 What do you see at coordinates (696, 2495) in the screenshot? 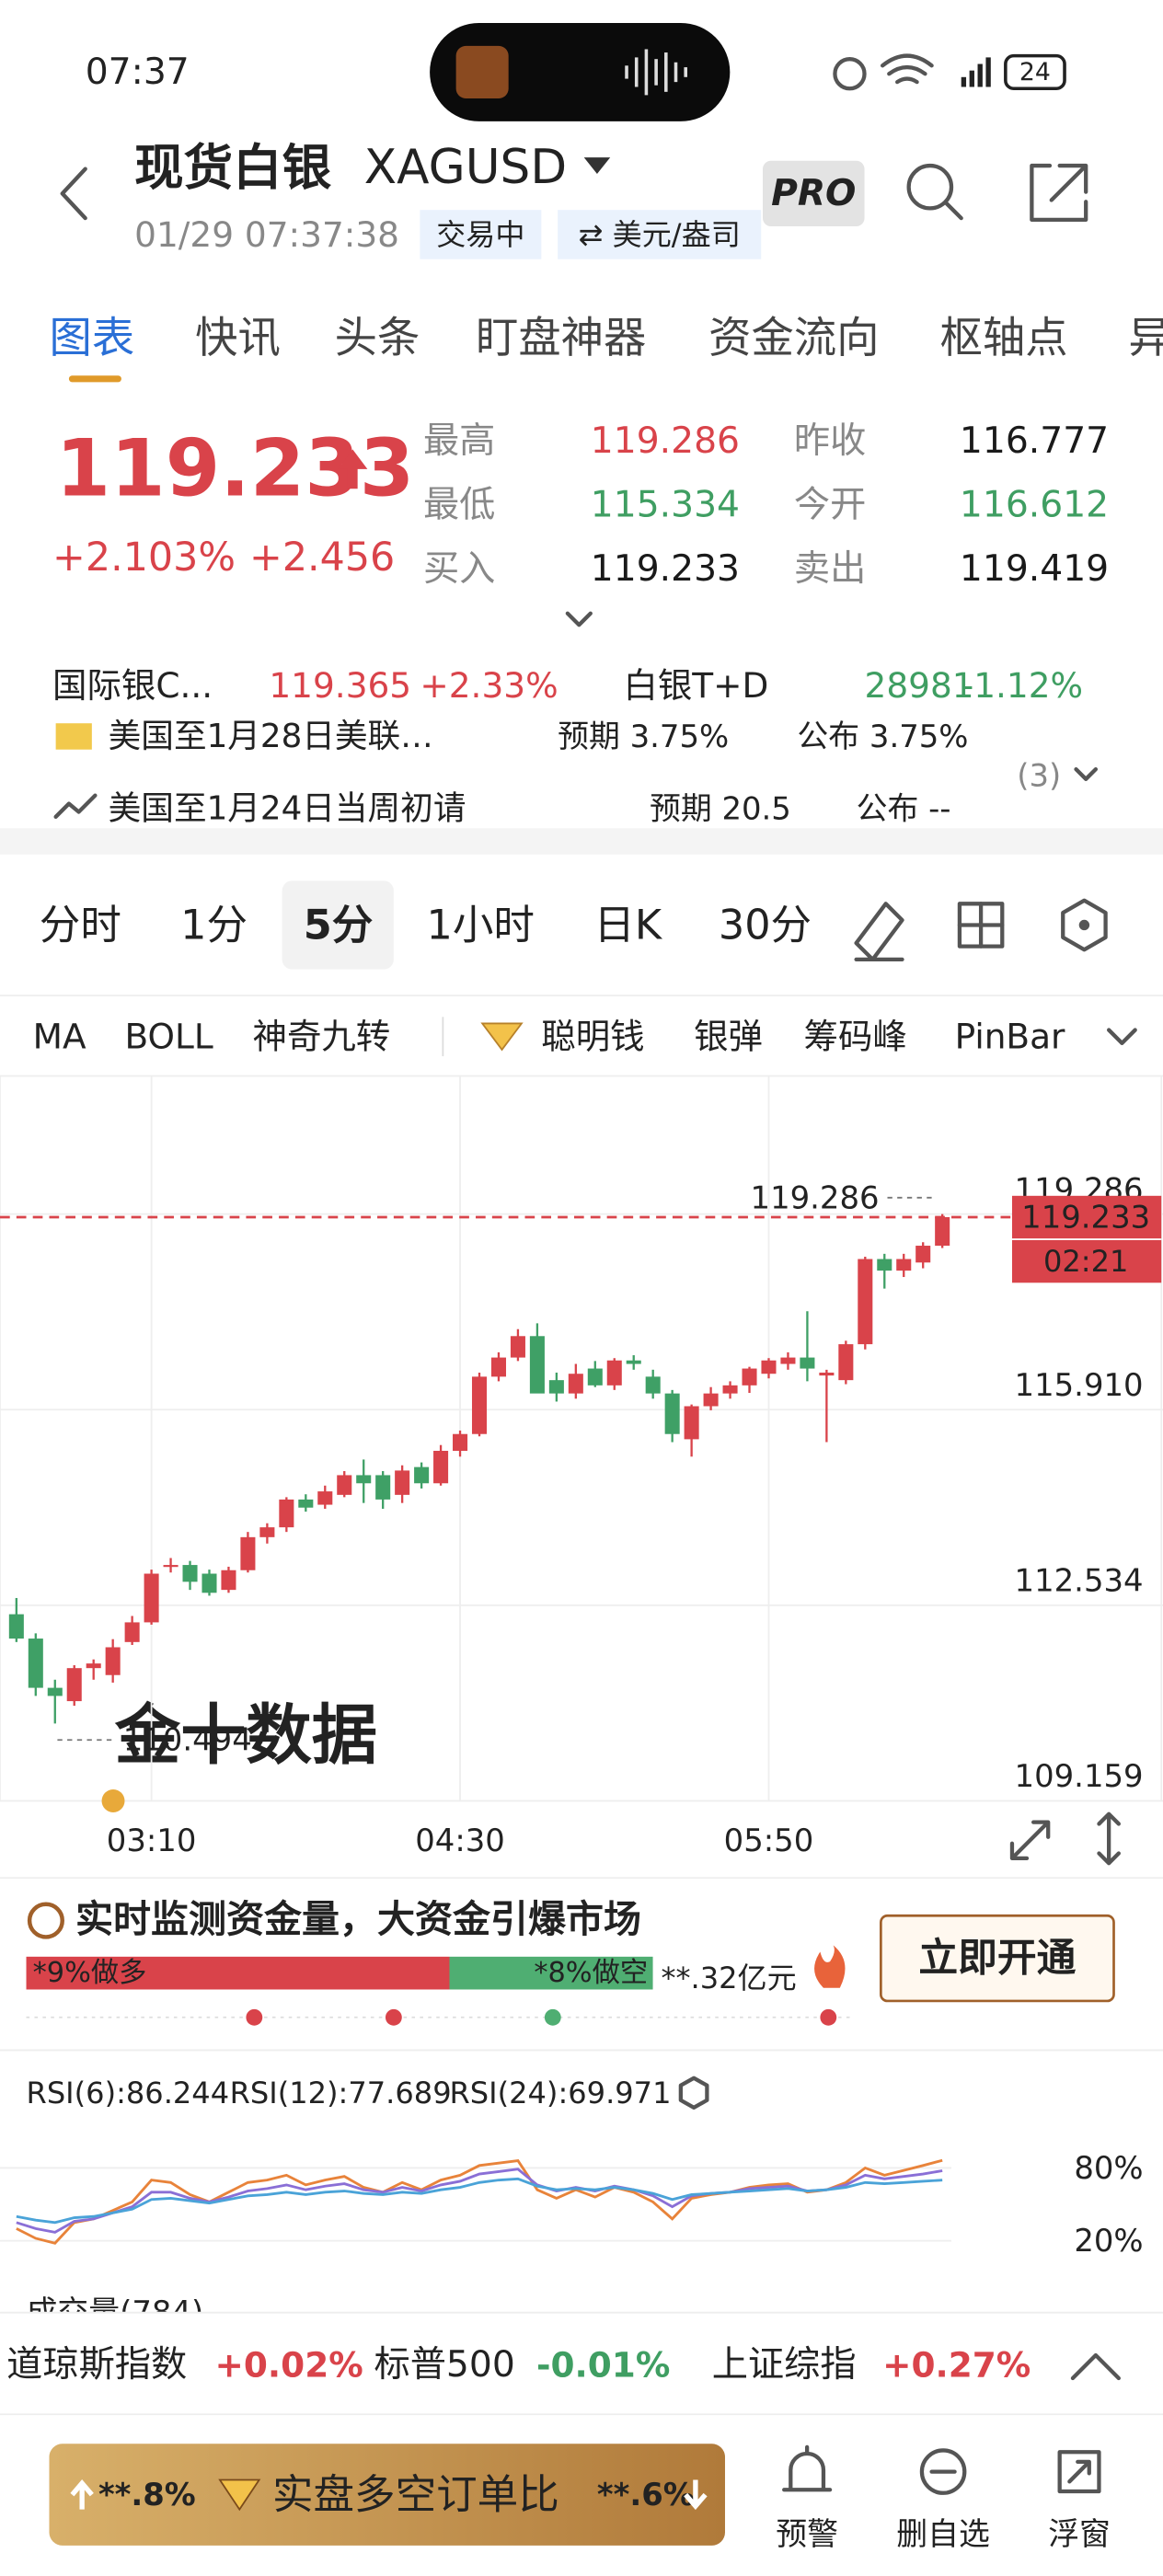
I see `down-arrow` at bounding box center [696, 2495].